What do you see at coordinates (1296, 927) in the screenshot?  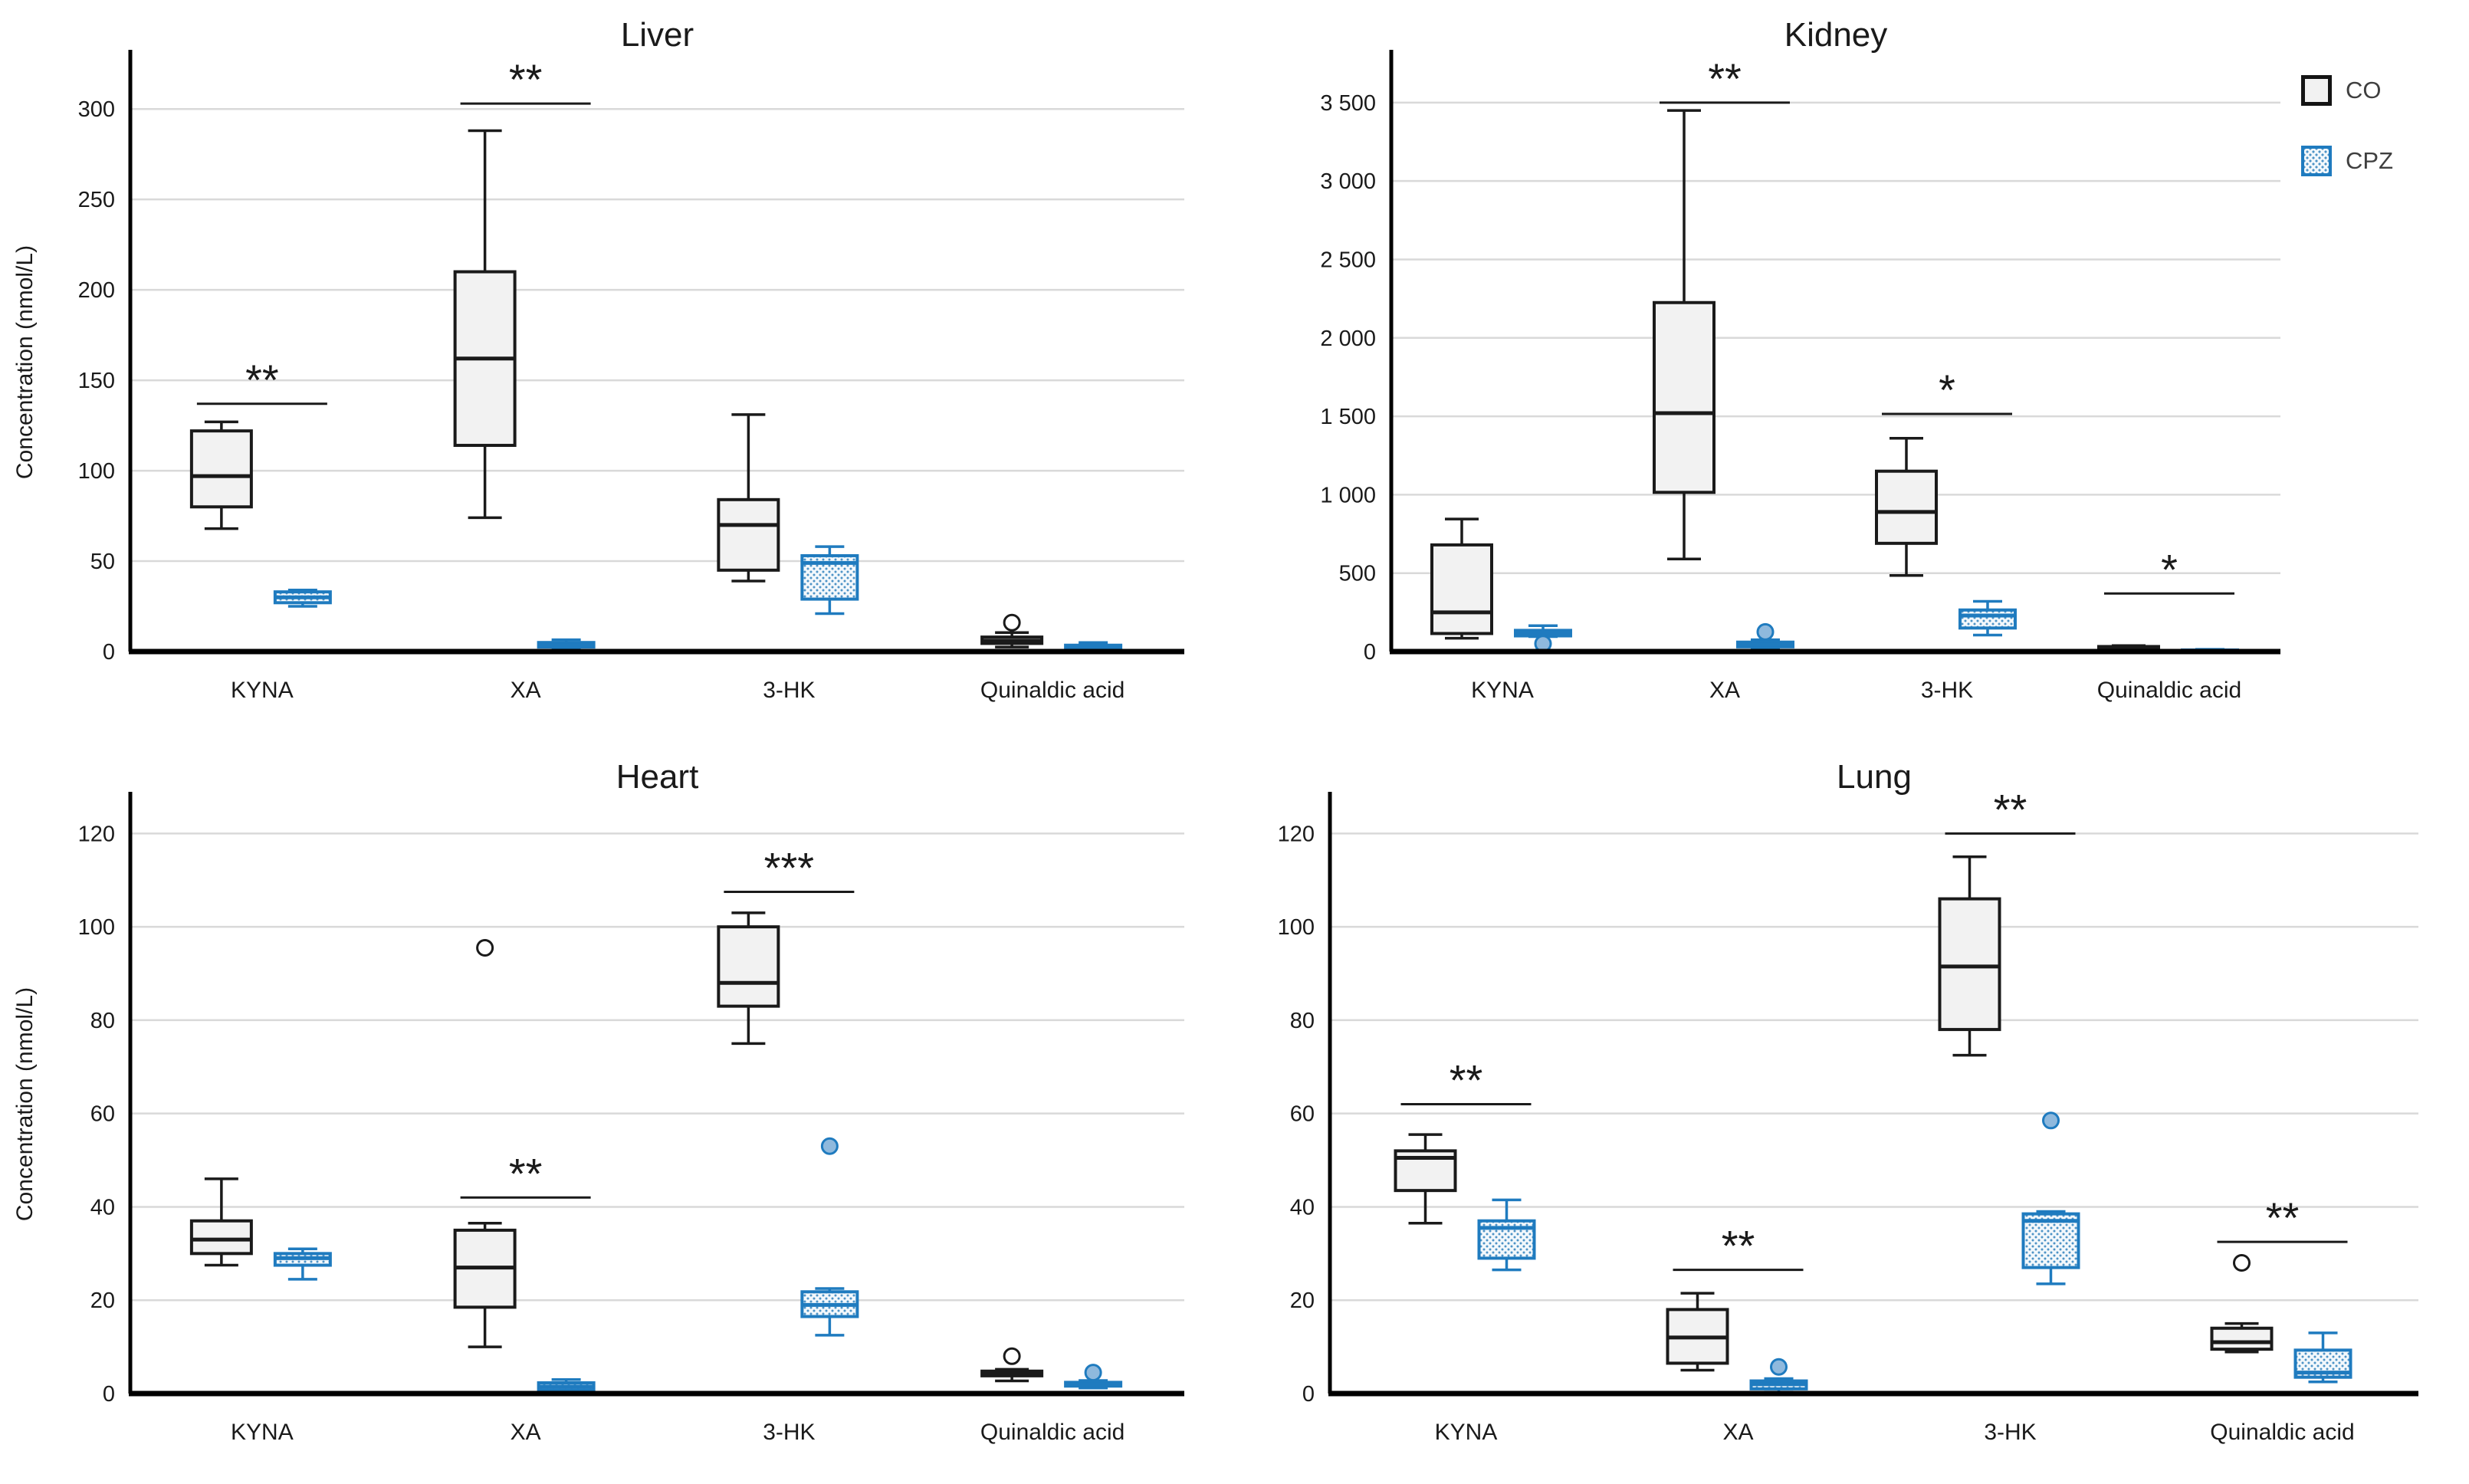 I see `y-tick-label: 100` at bounding box center [1296, 927].